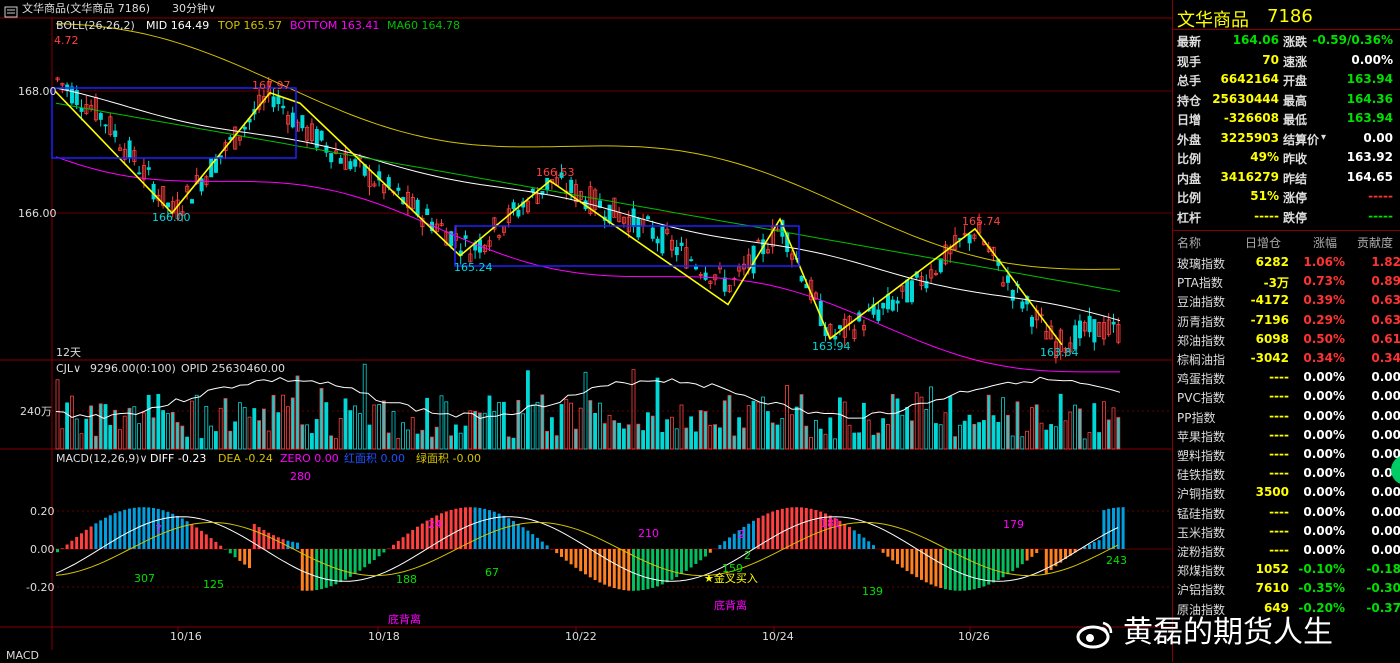 The width and height of the screenshot is (1400, 663). I want to click on swing-label: 165.74, so click(981, 222).